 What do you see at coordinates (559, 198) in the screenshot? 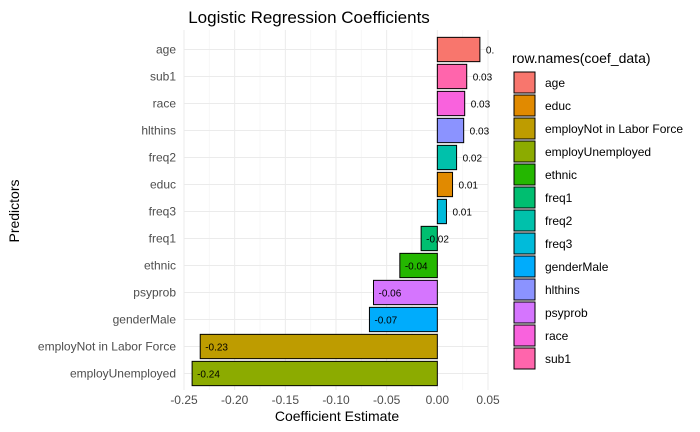
I see `legend-label: freq1` at bounding box center [559, 198].